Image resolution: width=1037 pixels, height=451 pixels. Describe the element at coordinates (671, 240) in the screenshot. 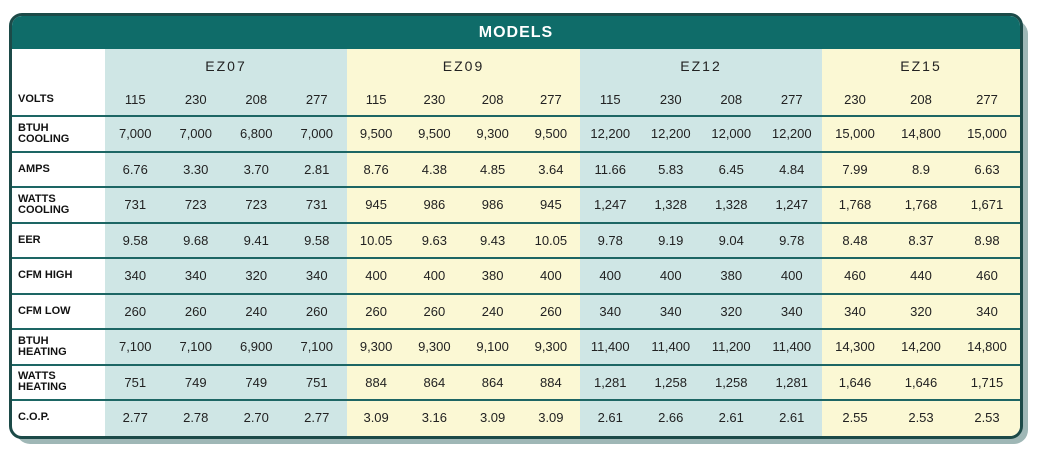

I see `cell-value: 9.19` at that location.